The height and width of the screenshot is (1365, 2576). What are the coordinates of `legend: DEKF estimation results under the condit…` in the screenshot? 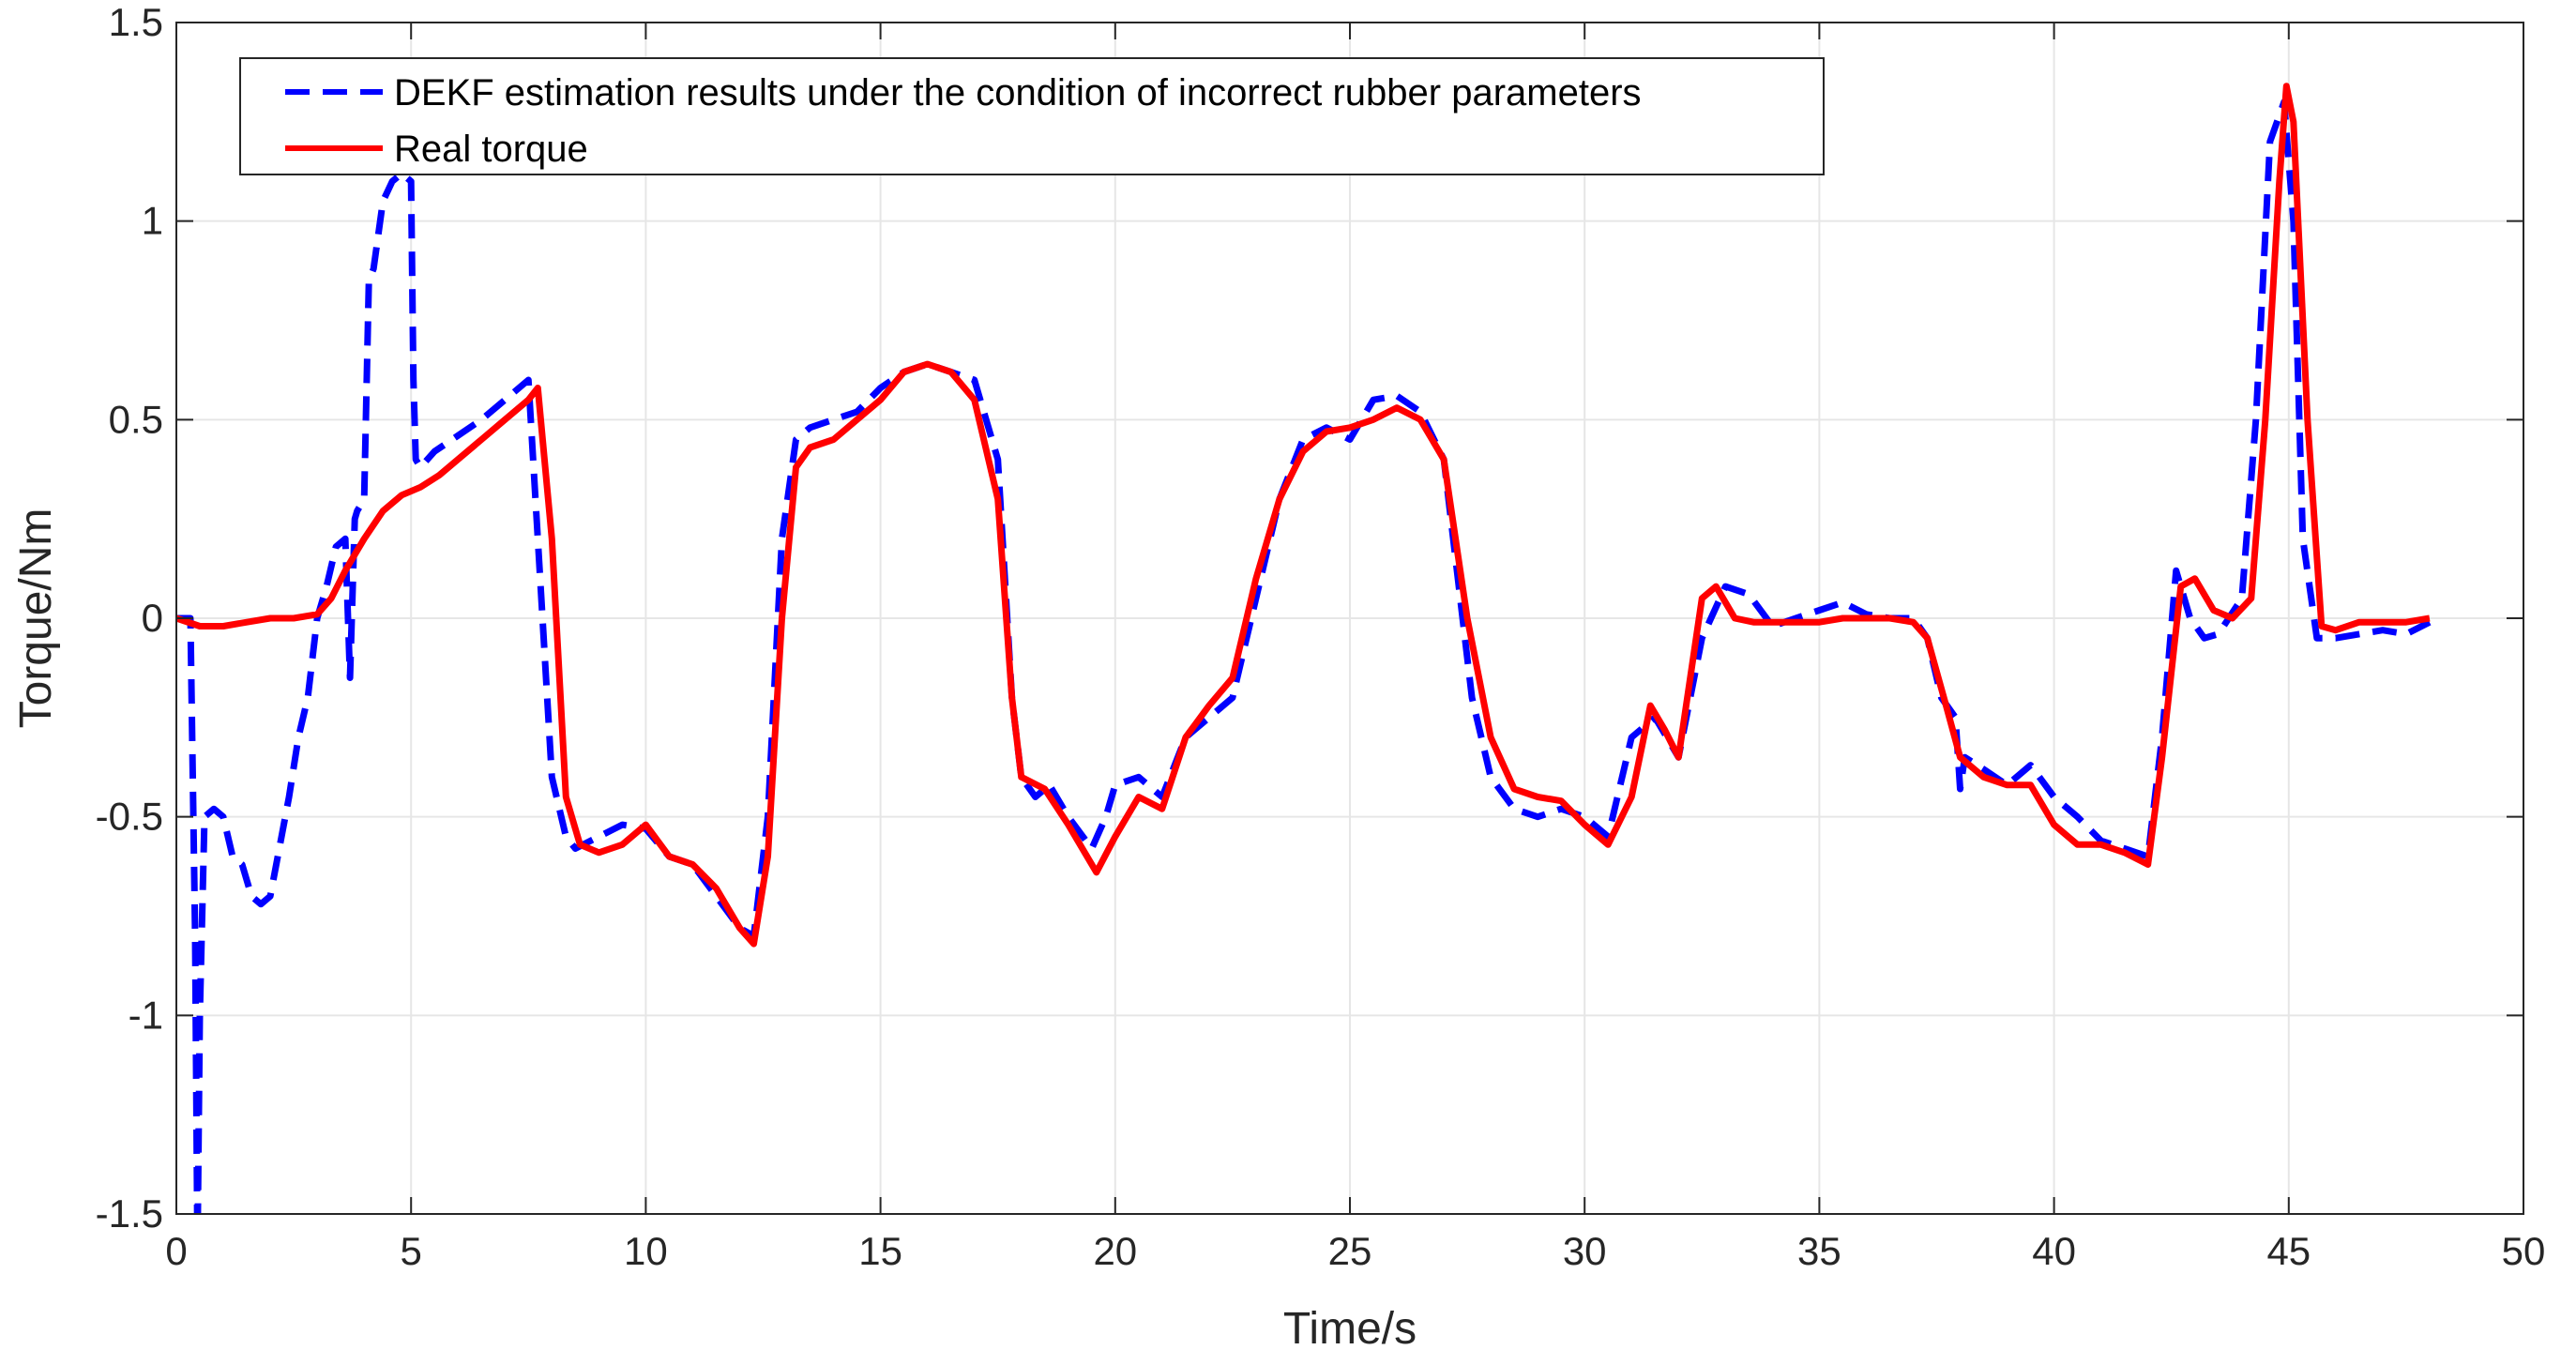 It's located at (1032, 116).